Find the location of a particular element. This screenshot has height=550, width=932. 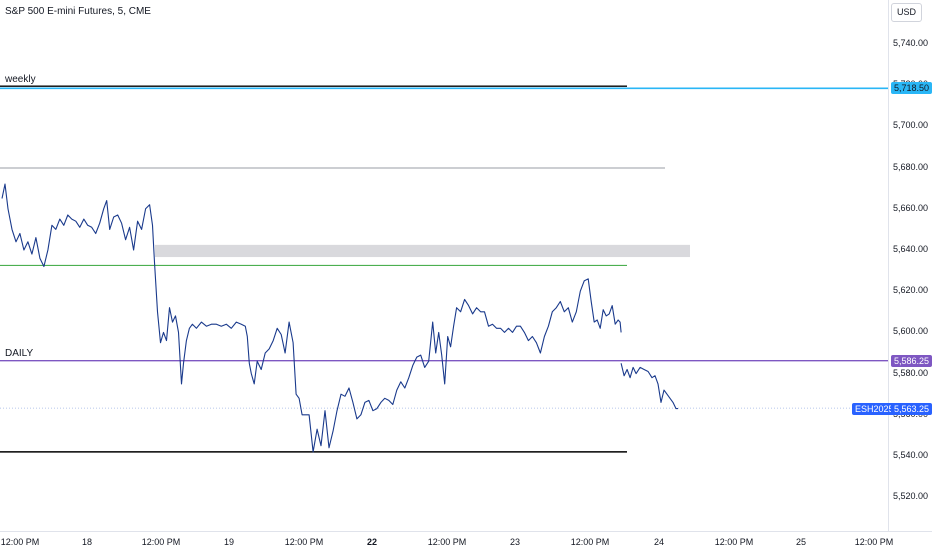

time-tick-label: 18 is located at coordinates (87, 542).